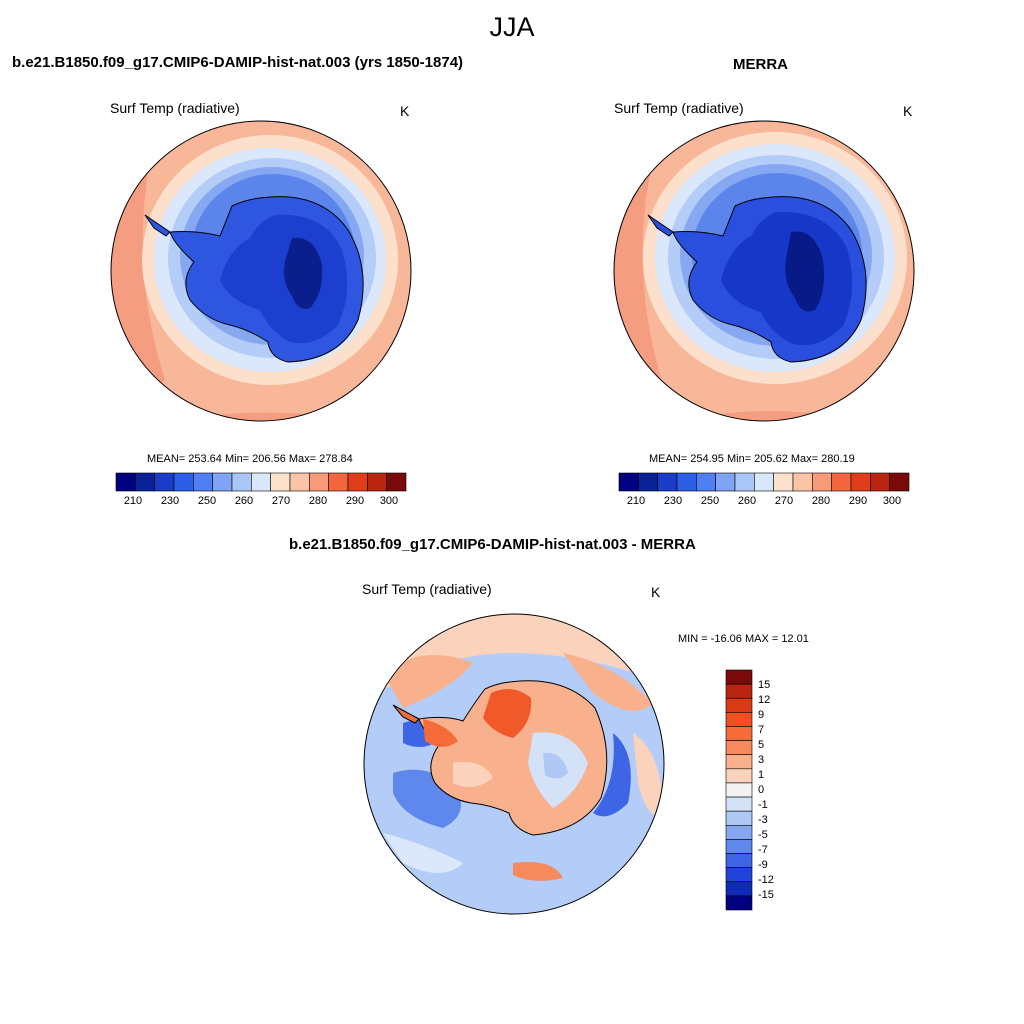 The height and width of the screenshot is (1024, 1024). Describe the element at coordinates (389, 501) in the screenshot. I see `cbar1-tick: 300` at that location.